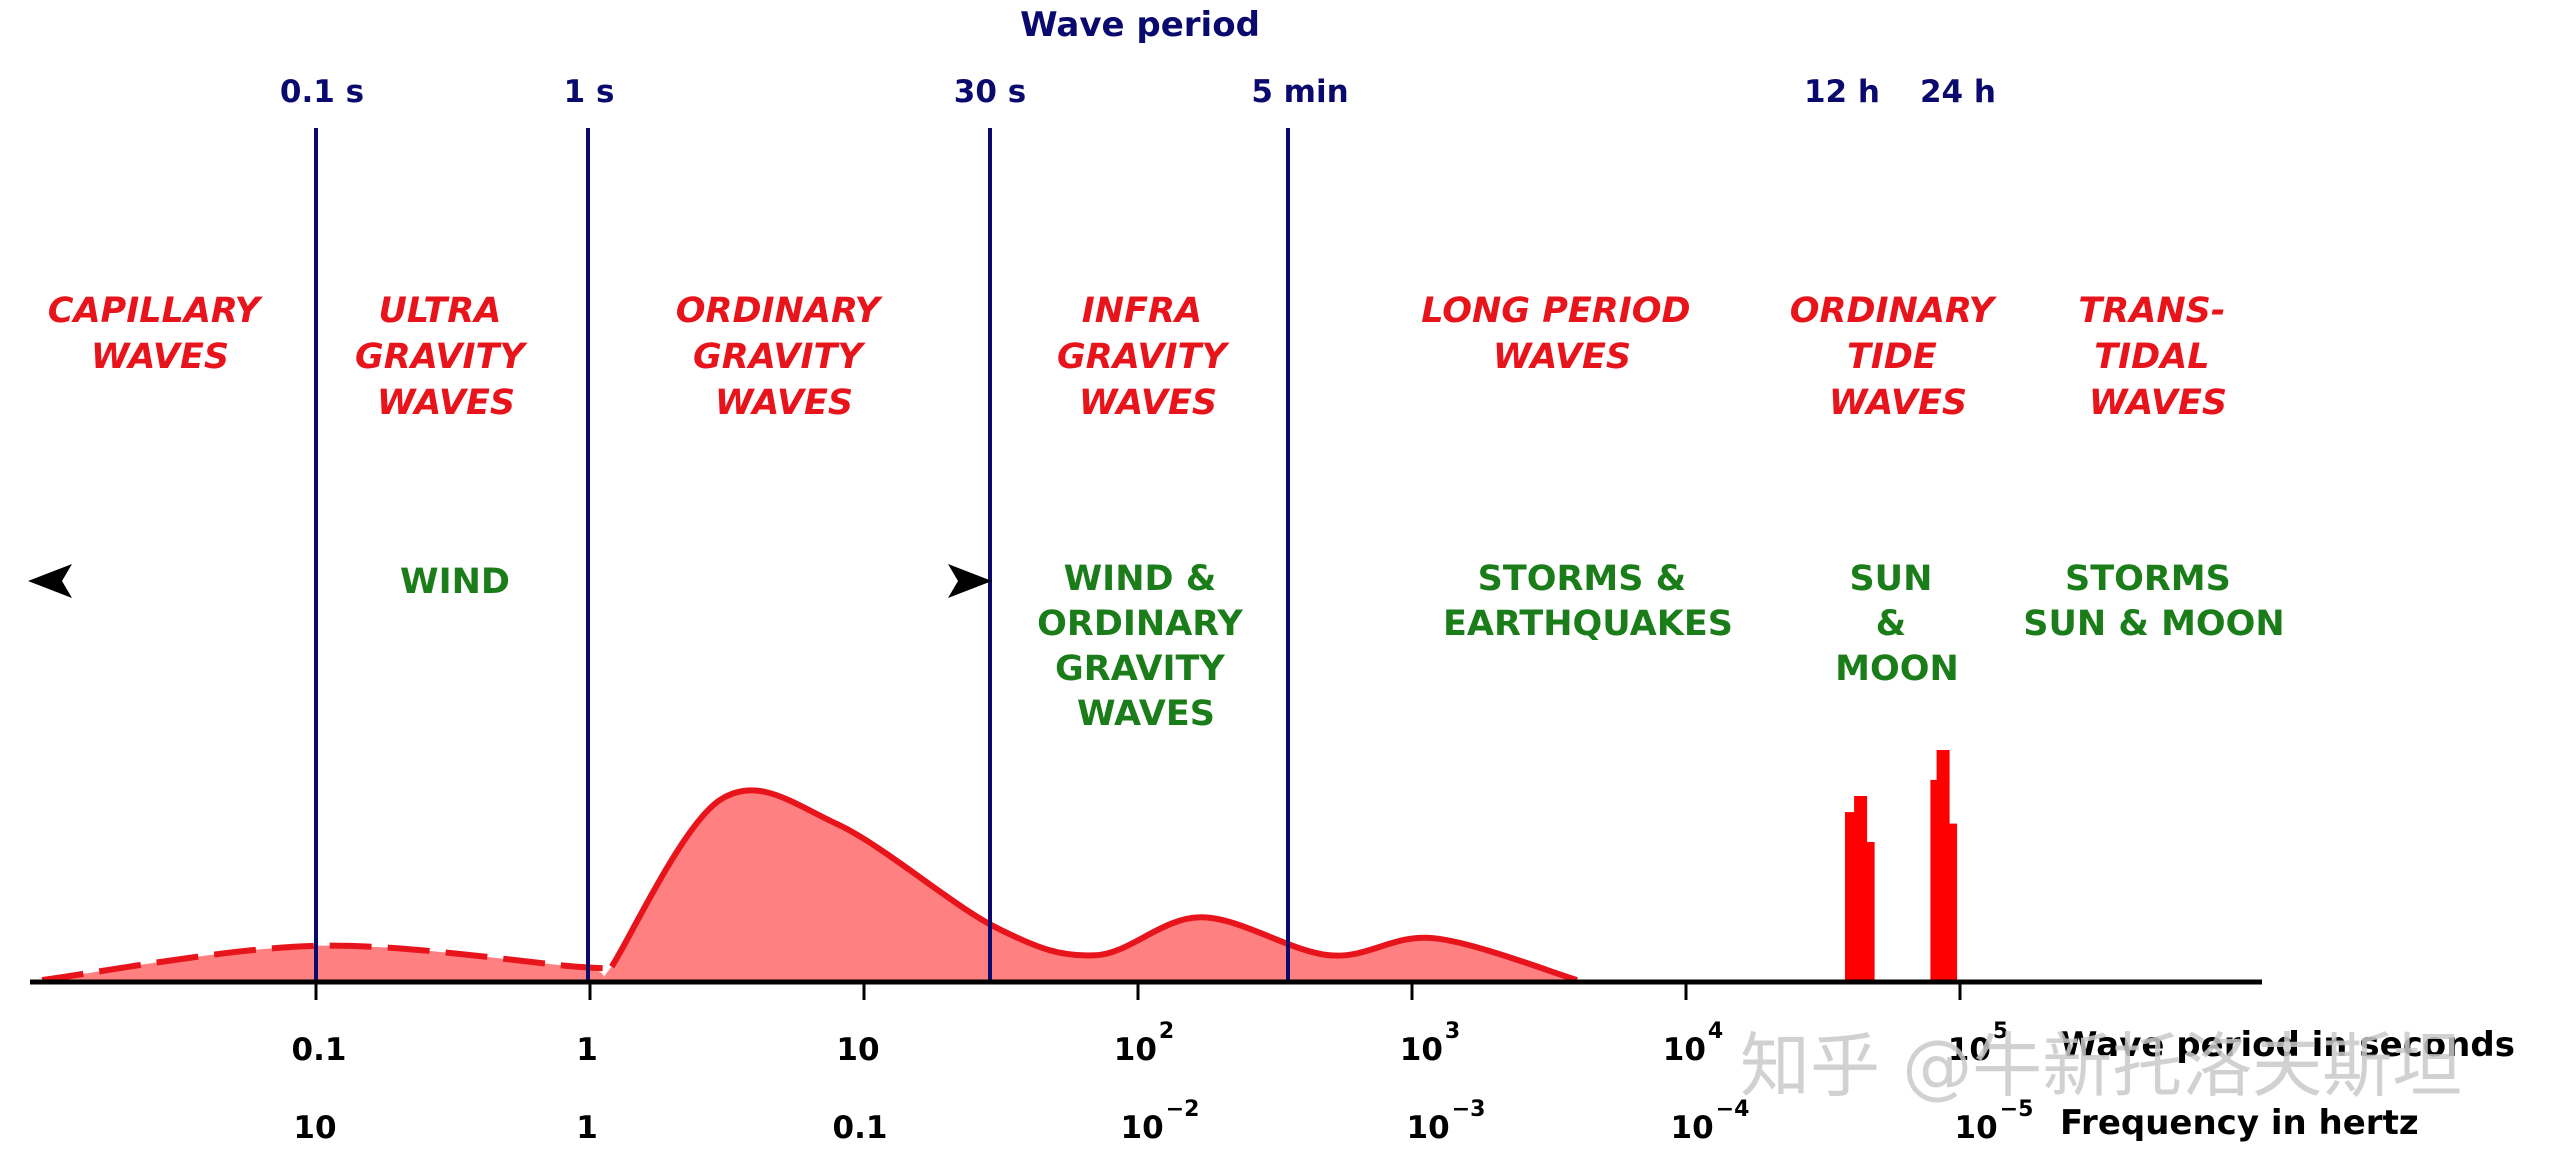  Describe the element at coordinates (2239, 1123) in the screenshot. I see `frequency-axis-label: Frequency in hertz` at that location.